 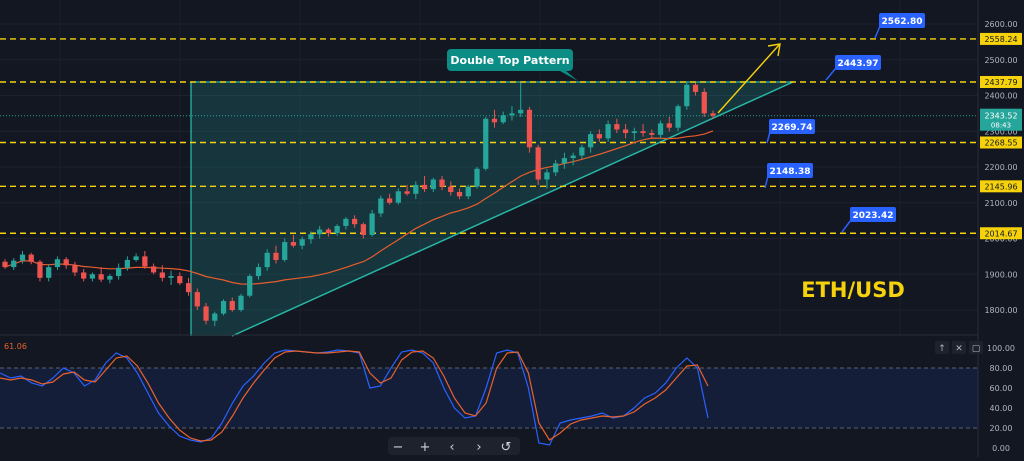 What do you see at coordinates (858, 62) in the screenshot?
I see `callout-box` at bounding box center [858, 62].